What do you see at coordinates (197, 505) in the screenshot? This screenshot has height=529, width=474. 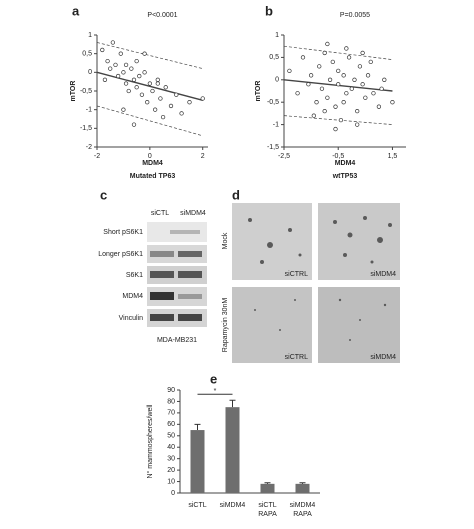 I see `x-tick-label: siCTL` at bounding box center [197, 505].